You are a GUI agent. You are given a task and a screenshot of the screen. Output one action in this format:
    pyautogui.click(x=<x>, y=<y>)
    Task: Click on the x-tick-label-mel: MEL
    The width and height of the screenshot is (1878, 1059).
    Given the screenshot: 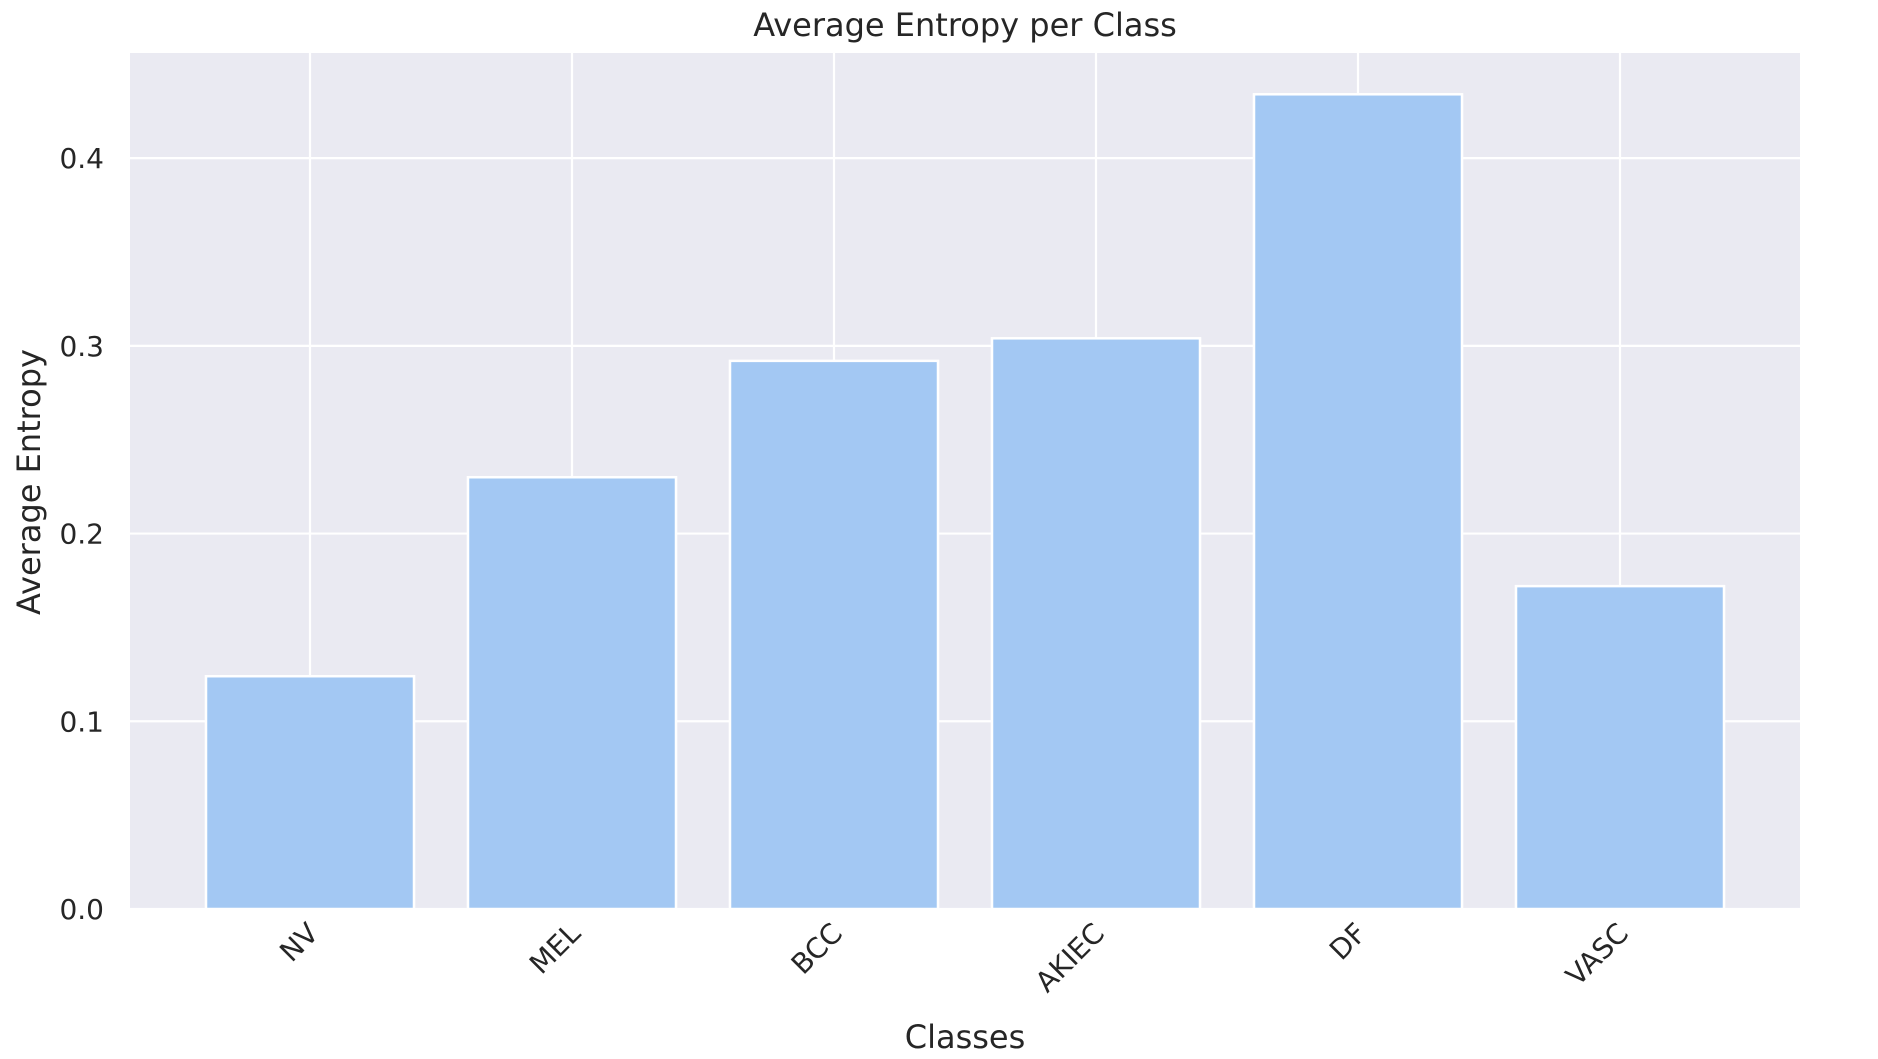 What is the action you would take?
    pyautogui.click(x=555, y=948)
    